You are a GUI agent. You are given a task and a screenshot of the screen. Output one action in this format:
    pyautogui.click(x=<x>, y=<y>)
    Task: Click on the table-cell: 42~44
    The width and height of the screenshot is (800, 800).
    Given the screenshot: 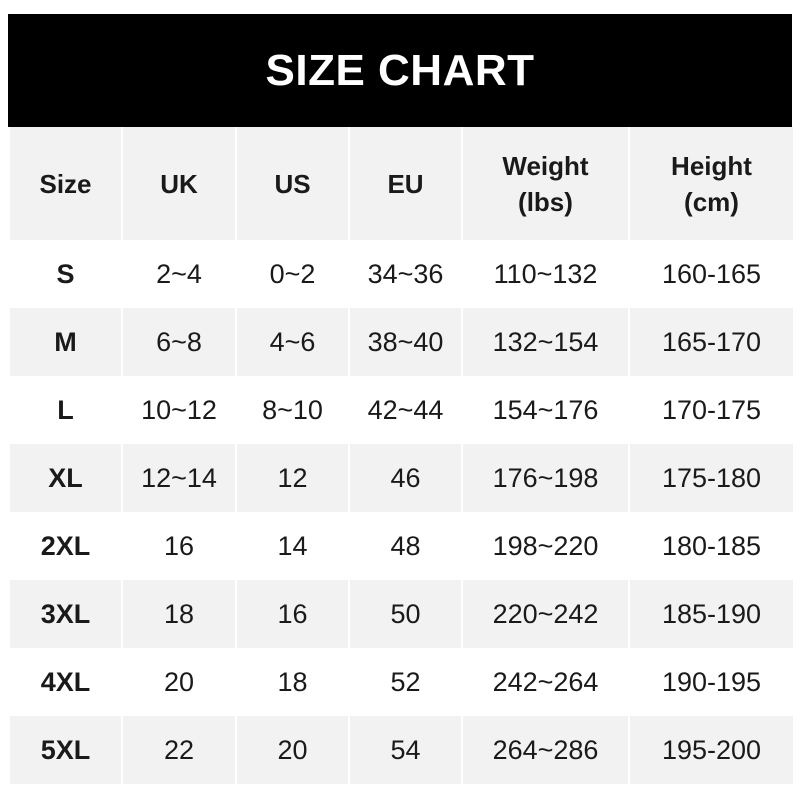 What is the action you would take?
    pyautogui.click(x=405, y=410)
    